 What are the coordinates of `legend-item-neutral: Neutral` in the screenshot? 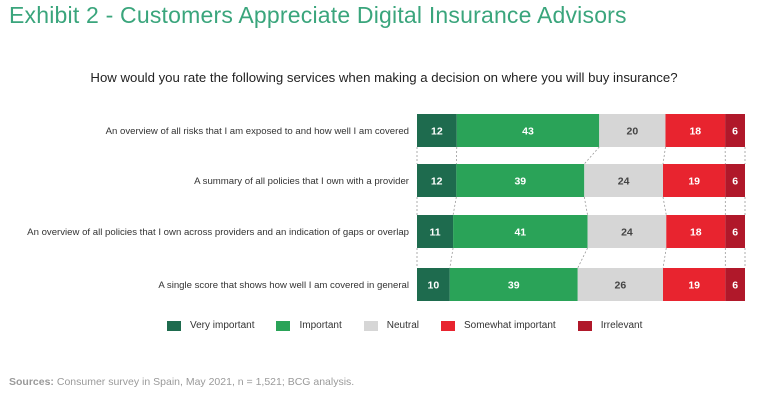 It's located at (391, 325).